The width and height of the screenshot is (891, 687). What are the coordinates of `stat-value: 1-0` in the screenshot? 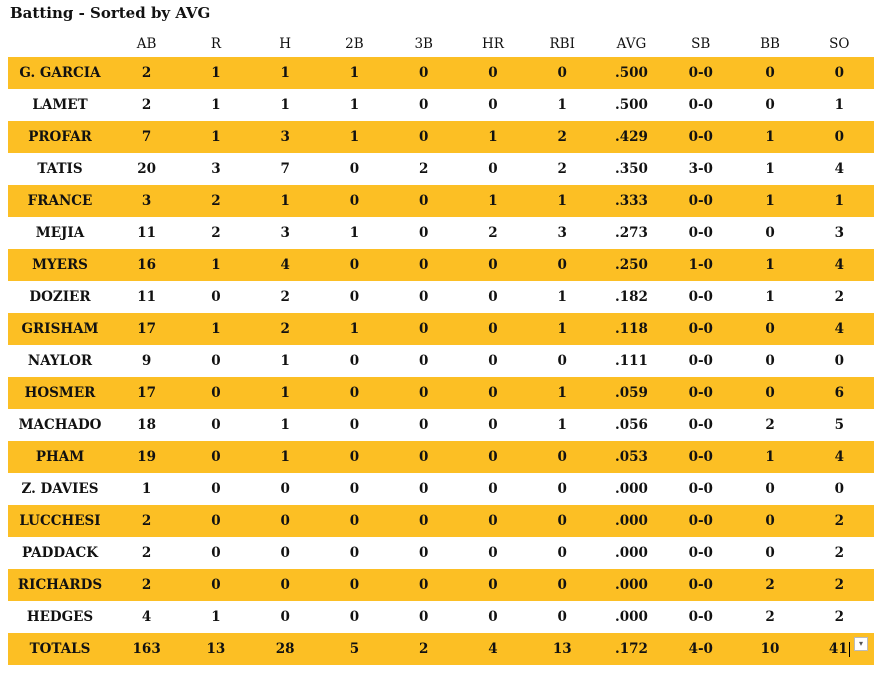 It's located at (700, 265).